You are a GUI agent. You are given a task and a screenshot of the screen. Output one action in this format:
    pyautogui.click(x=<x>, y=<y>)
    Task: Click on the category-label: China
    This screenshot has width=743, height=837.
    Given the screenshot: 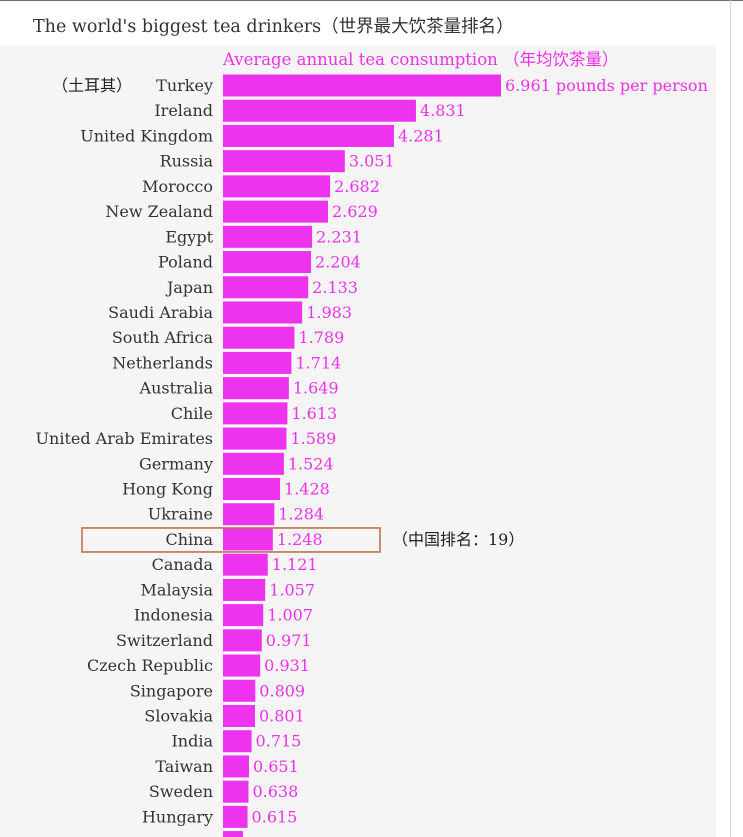 What is the action you would take?
    pyautogui.click(x=189, y=539)
    